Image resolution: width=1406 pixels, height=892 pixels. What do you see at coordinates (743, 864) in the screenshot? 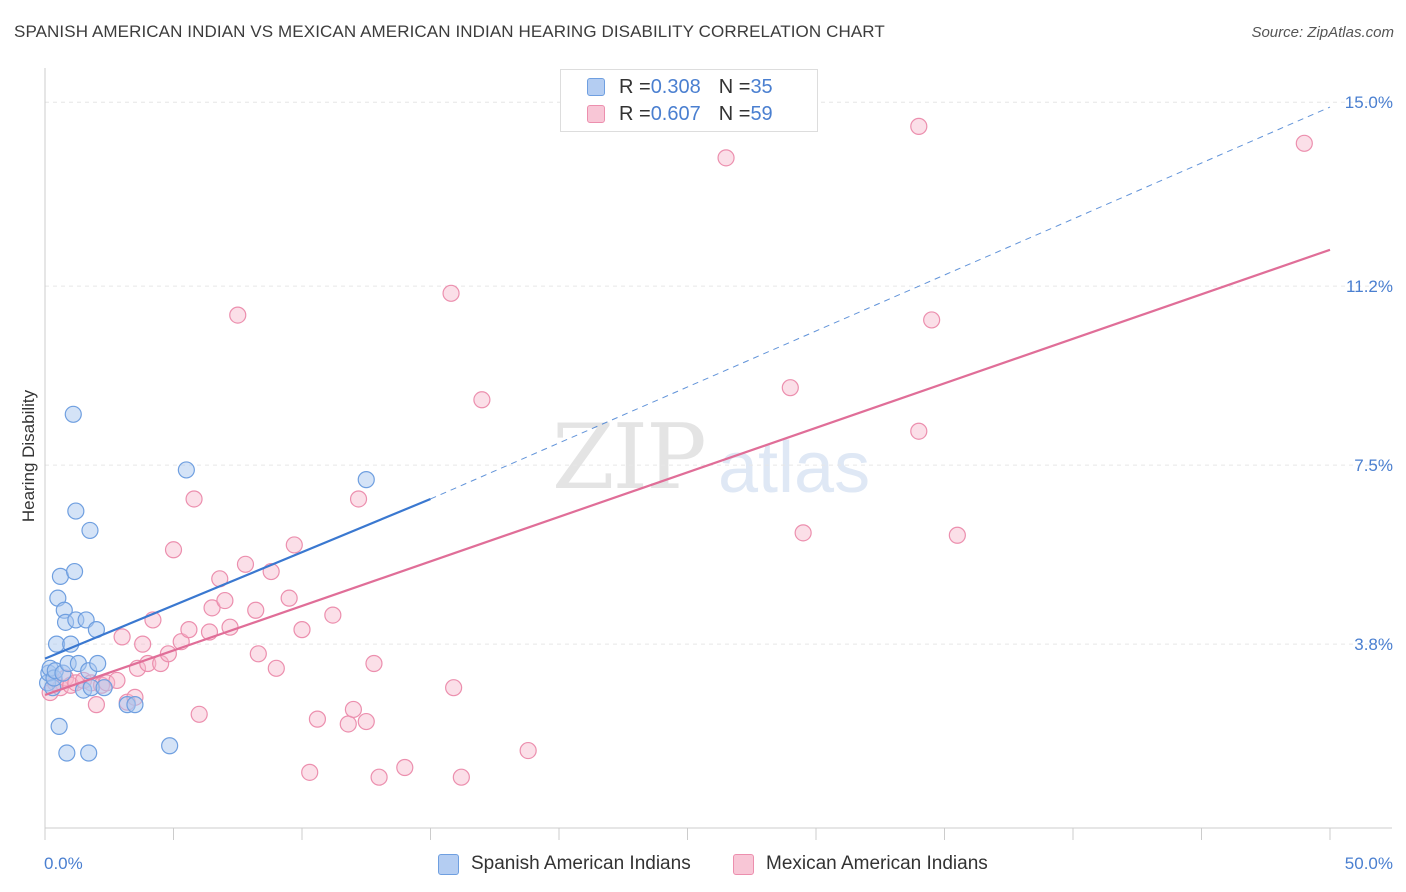
I see `bottom-legend-swatch-pink` at bounding box center [743, 864].